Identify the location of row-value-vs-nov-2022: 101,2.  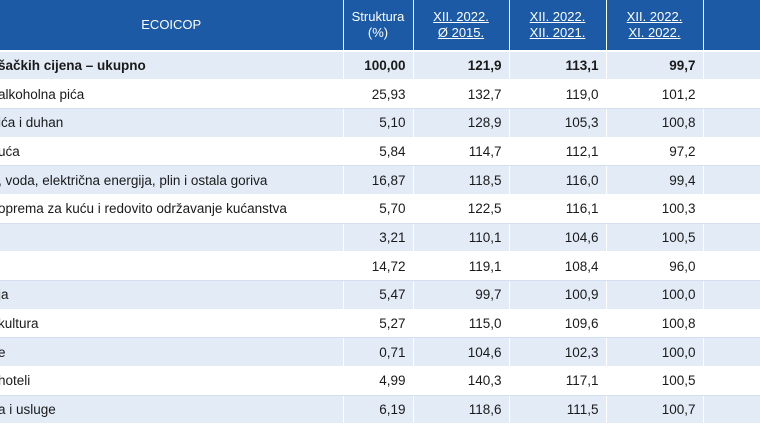
(655, 94).